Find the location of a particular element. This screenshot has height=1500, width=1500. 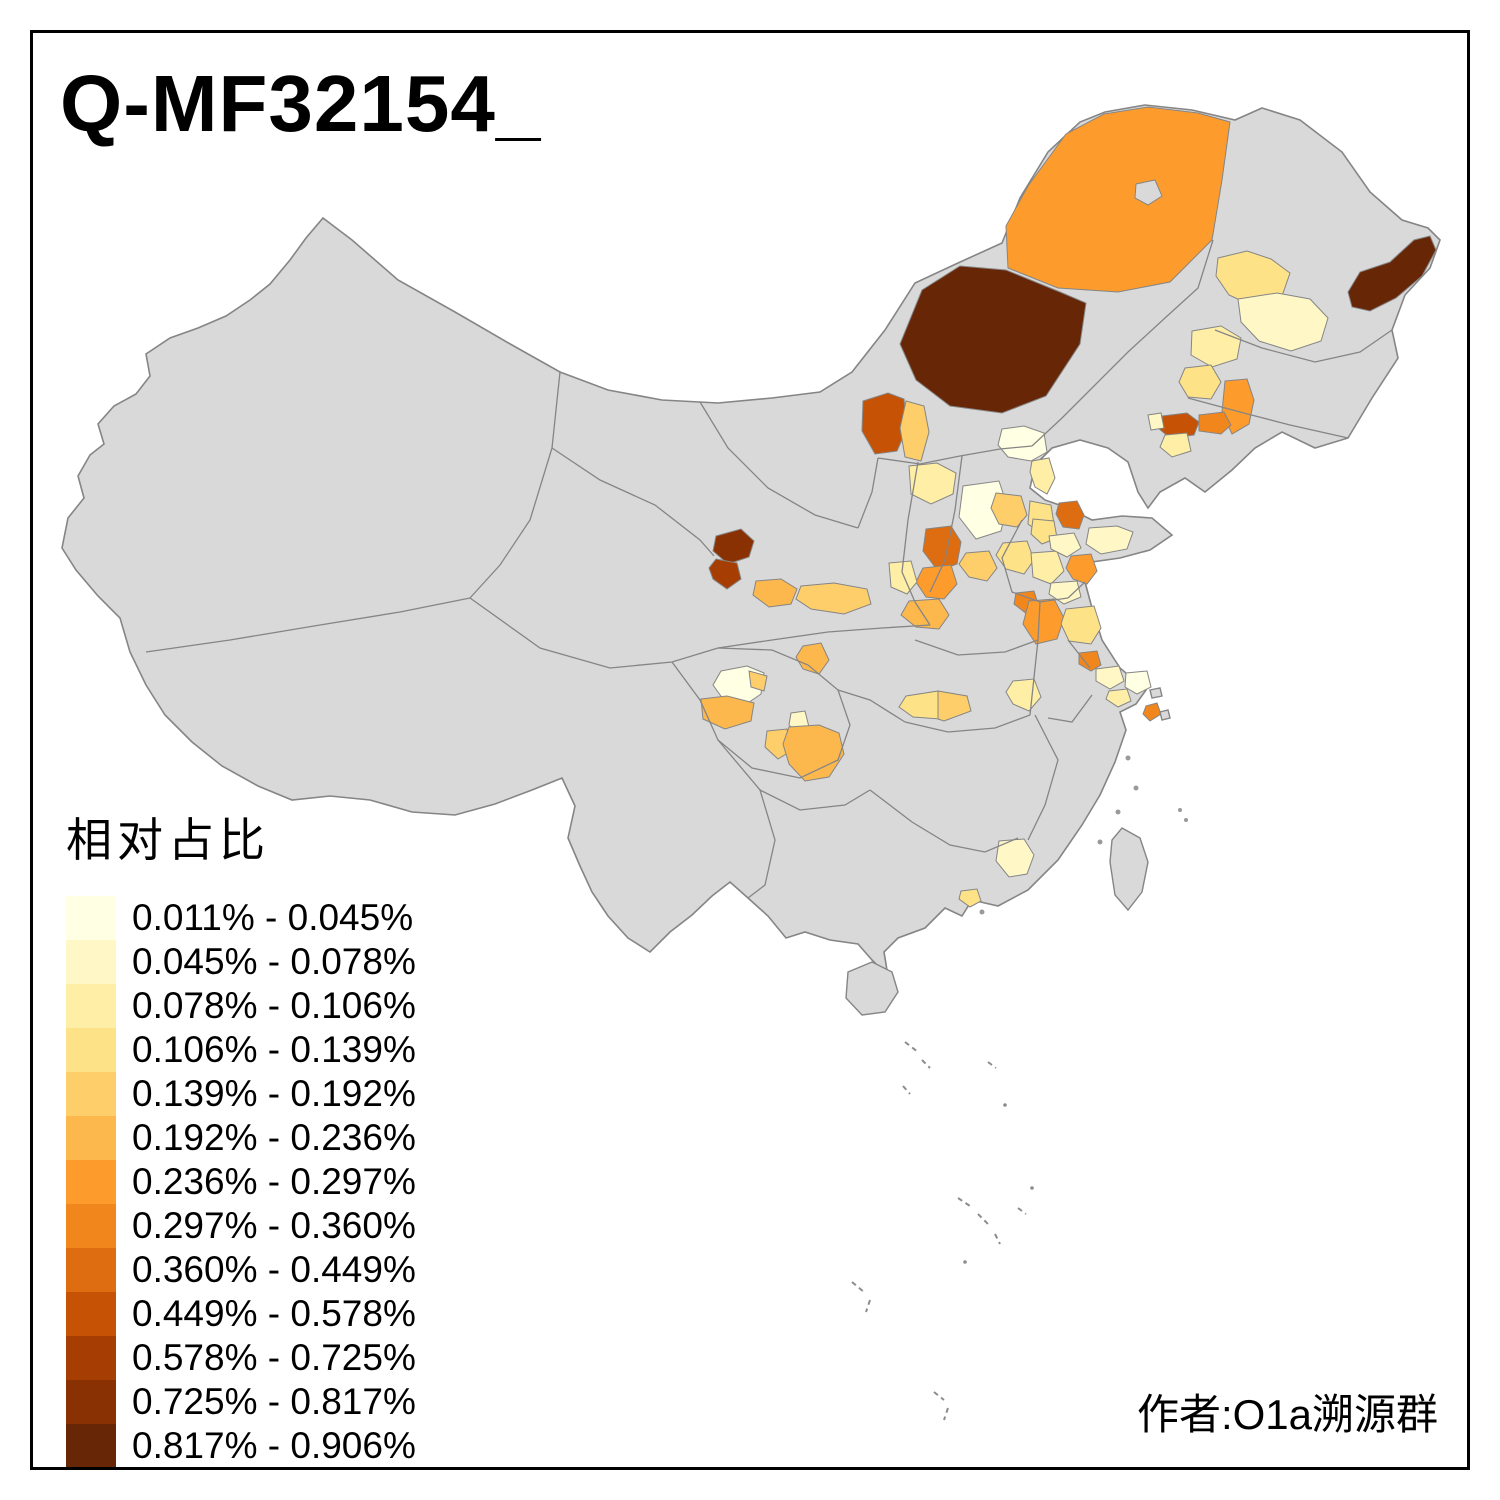

legend-item: 0.578% - 0.725% is located at coordinates (241, 1358).